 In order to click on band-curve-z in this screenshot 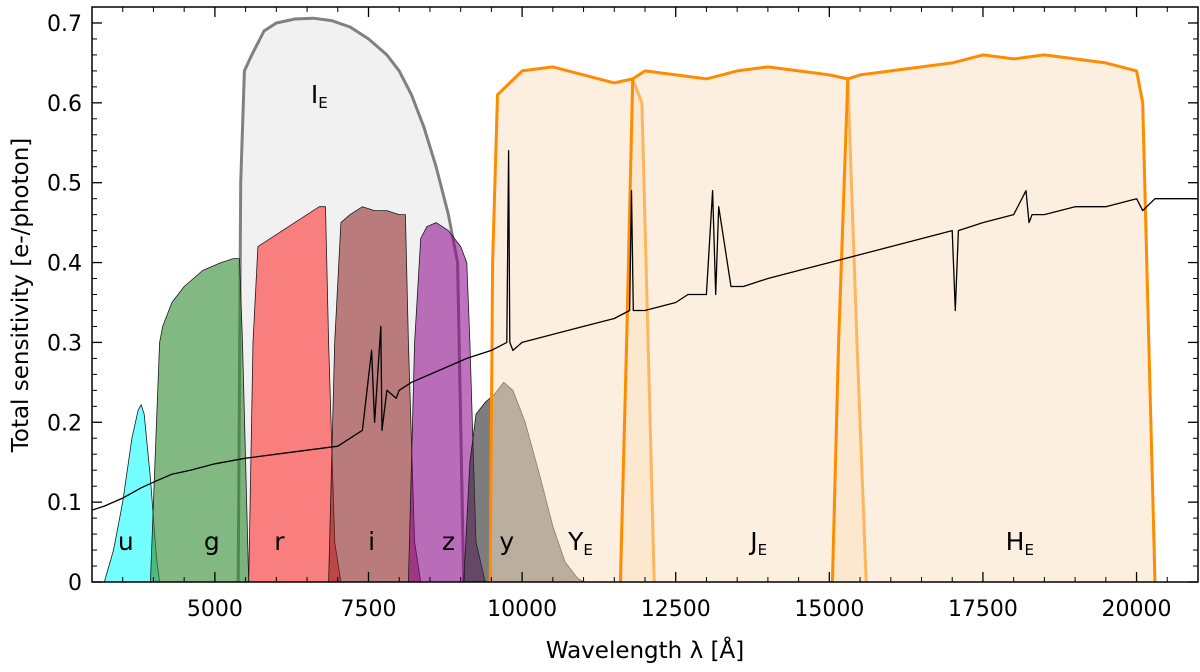, I will do `click(447, 402)`.